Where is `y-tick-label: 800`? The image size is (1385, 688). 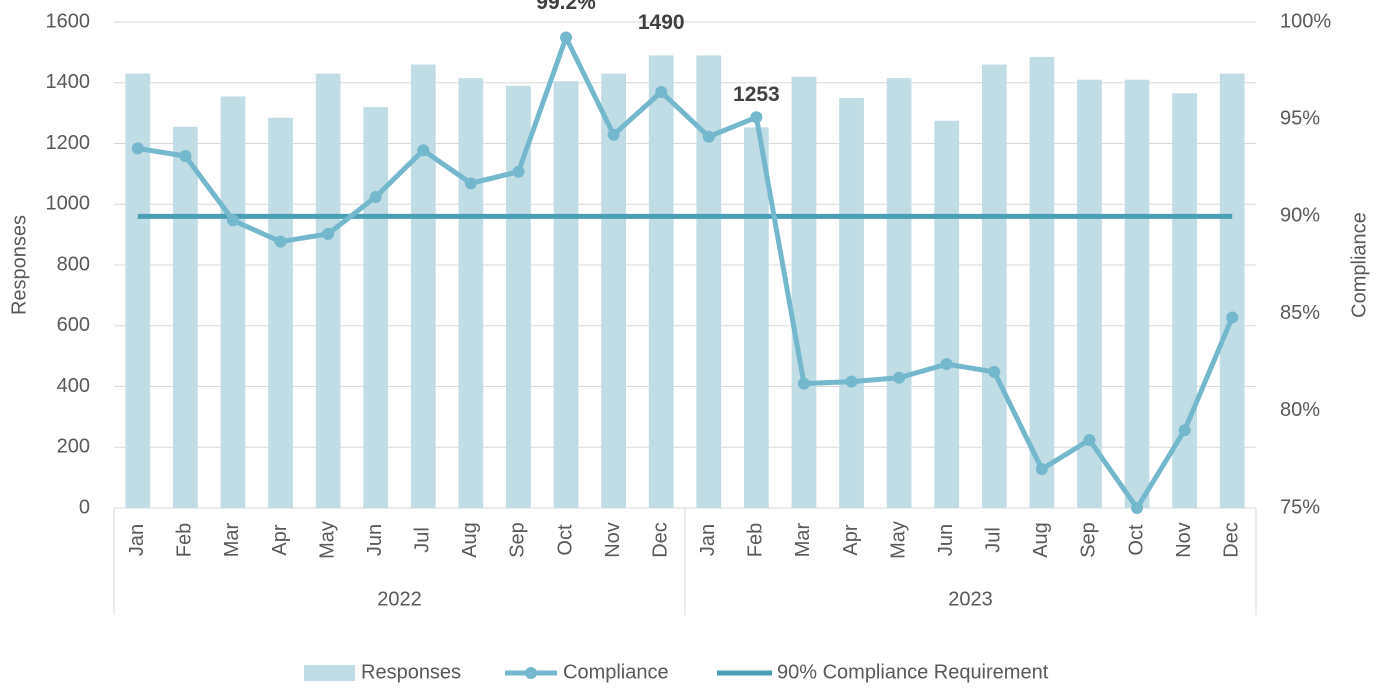 y-tick-label: 800 is located at coordinates (73, 264).